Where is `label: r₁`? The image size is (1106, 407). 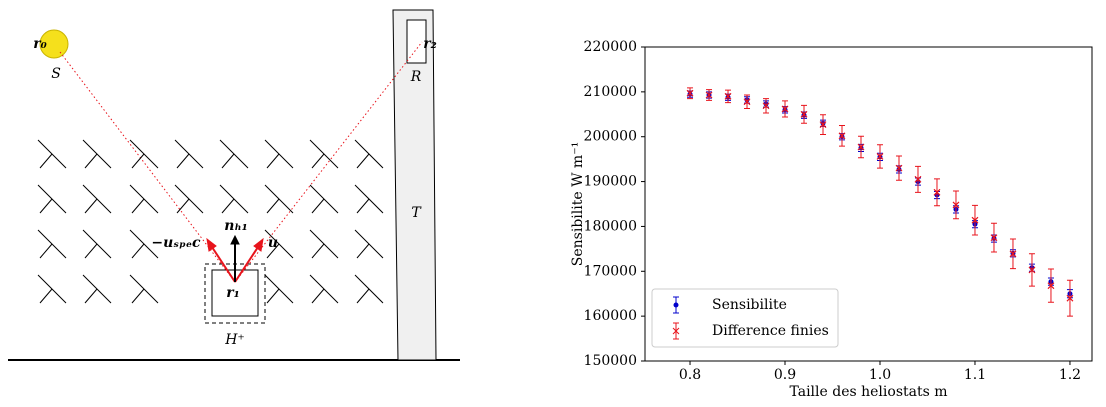
label: r₁ is located at coordinates (233, 293).